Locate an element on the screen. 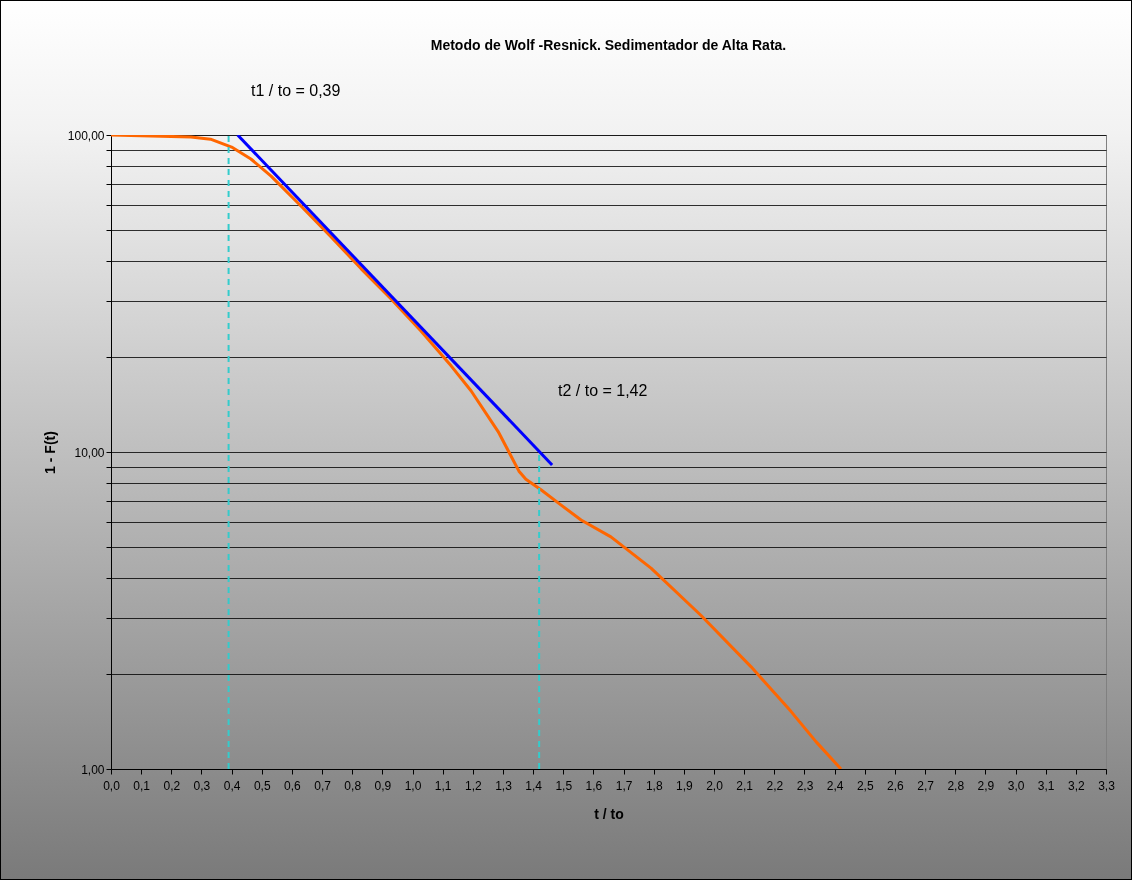  x-tick-label: 1,8 is located at coordinates (654, 785).